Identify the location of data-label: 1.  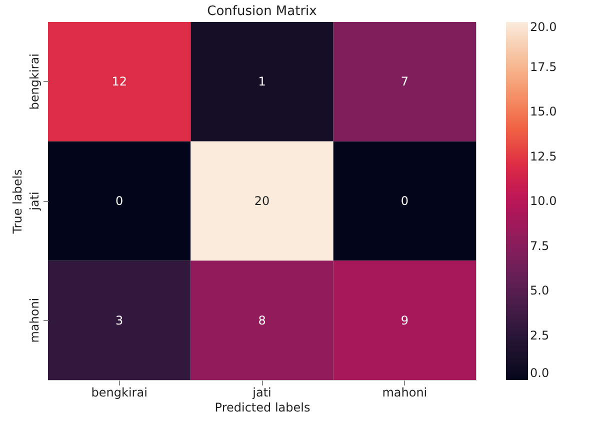
(262, 81).